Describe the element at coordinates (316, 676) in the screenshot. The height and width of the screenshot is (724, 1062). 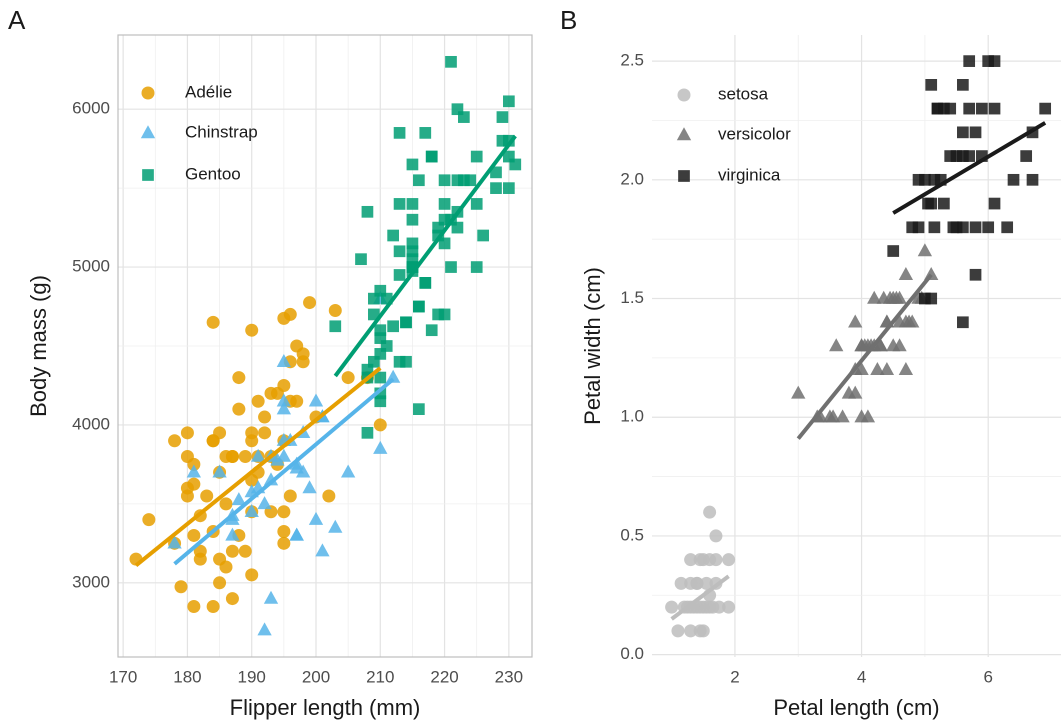
I see `x-tick-label: 200` at that location.